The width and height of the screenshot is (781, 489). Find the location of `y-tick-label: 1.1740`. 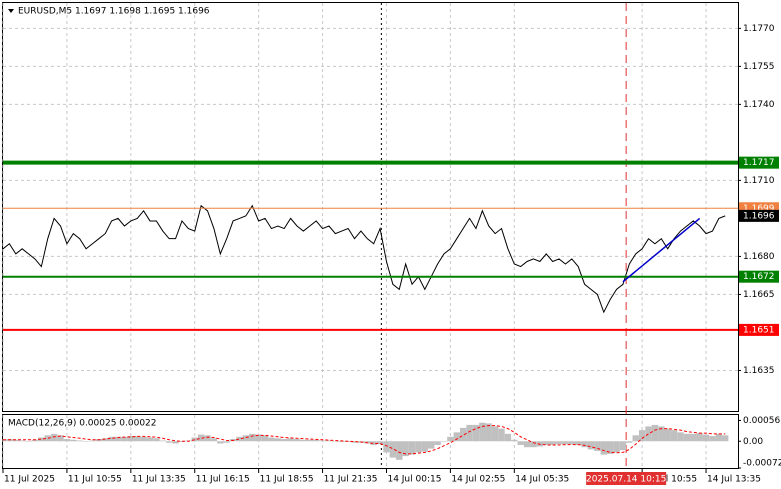

y-tick-label: 1.1740 is located at coordinates (759, 105).